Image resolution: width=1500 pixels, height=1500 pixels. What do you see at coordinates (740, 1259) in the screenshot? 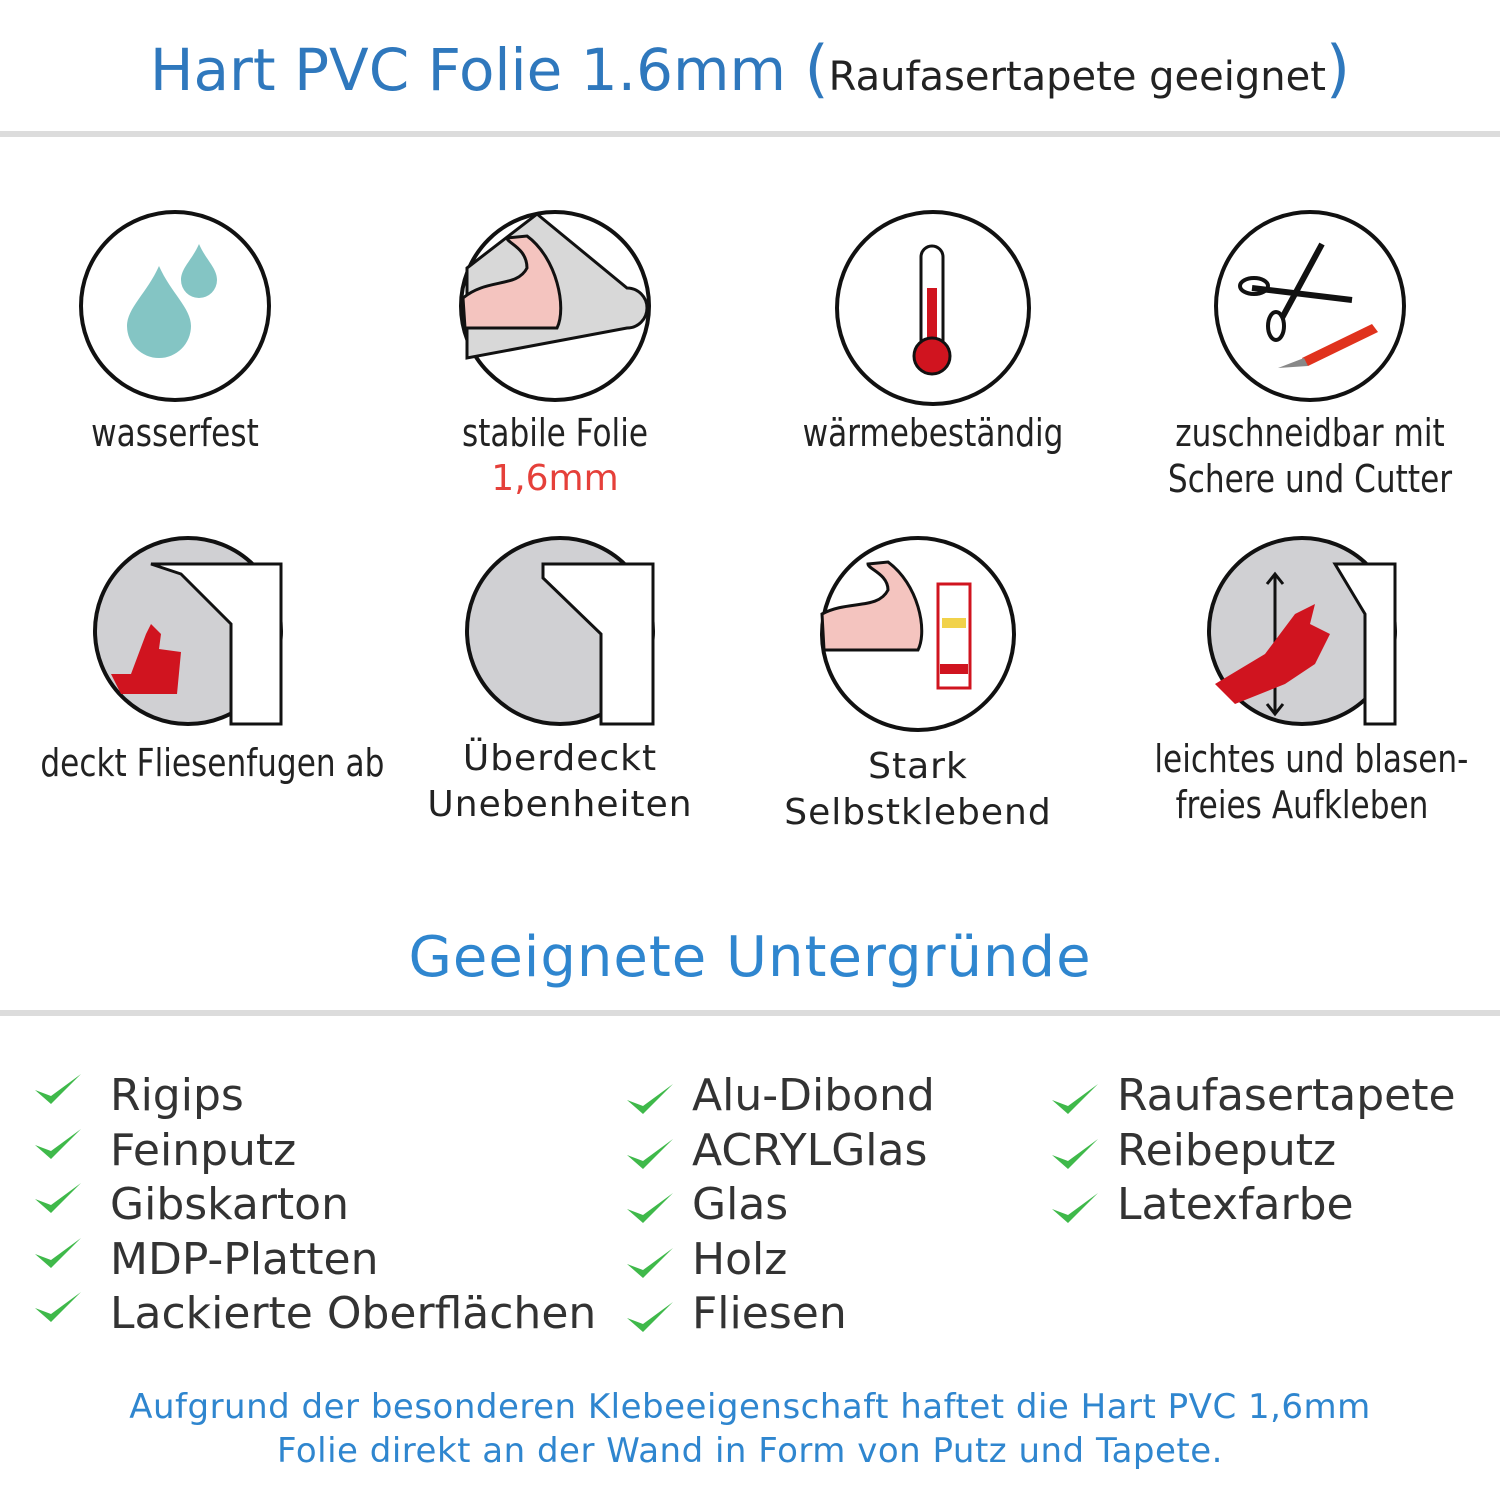
I see `surface-item: Holz` at bounding box center [740, 1259].